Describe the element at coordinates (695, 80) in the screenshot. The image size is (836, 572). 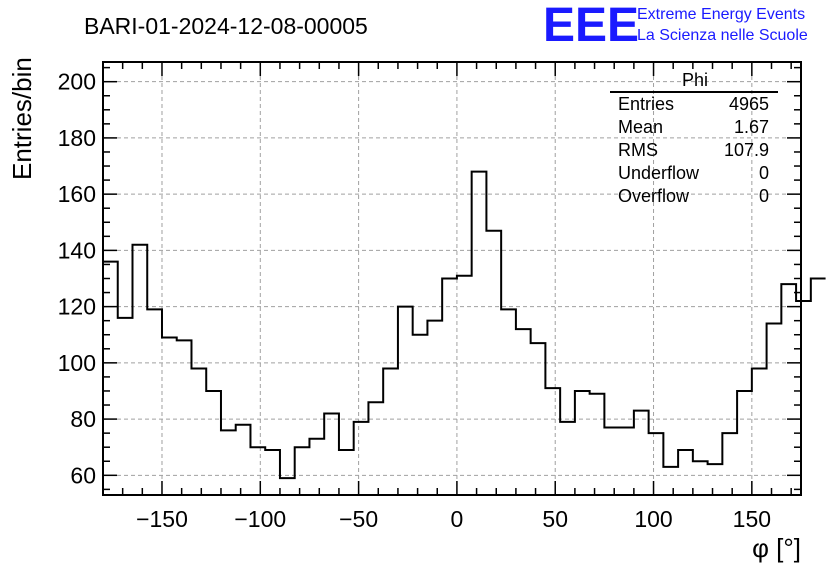
I see `stats-box-title: Phi` at that location.